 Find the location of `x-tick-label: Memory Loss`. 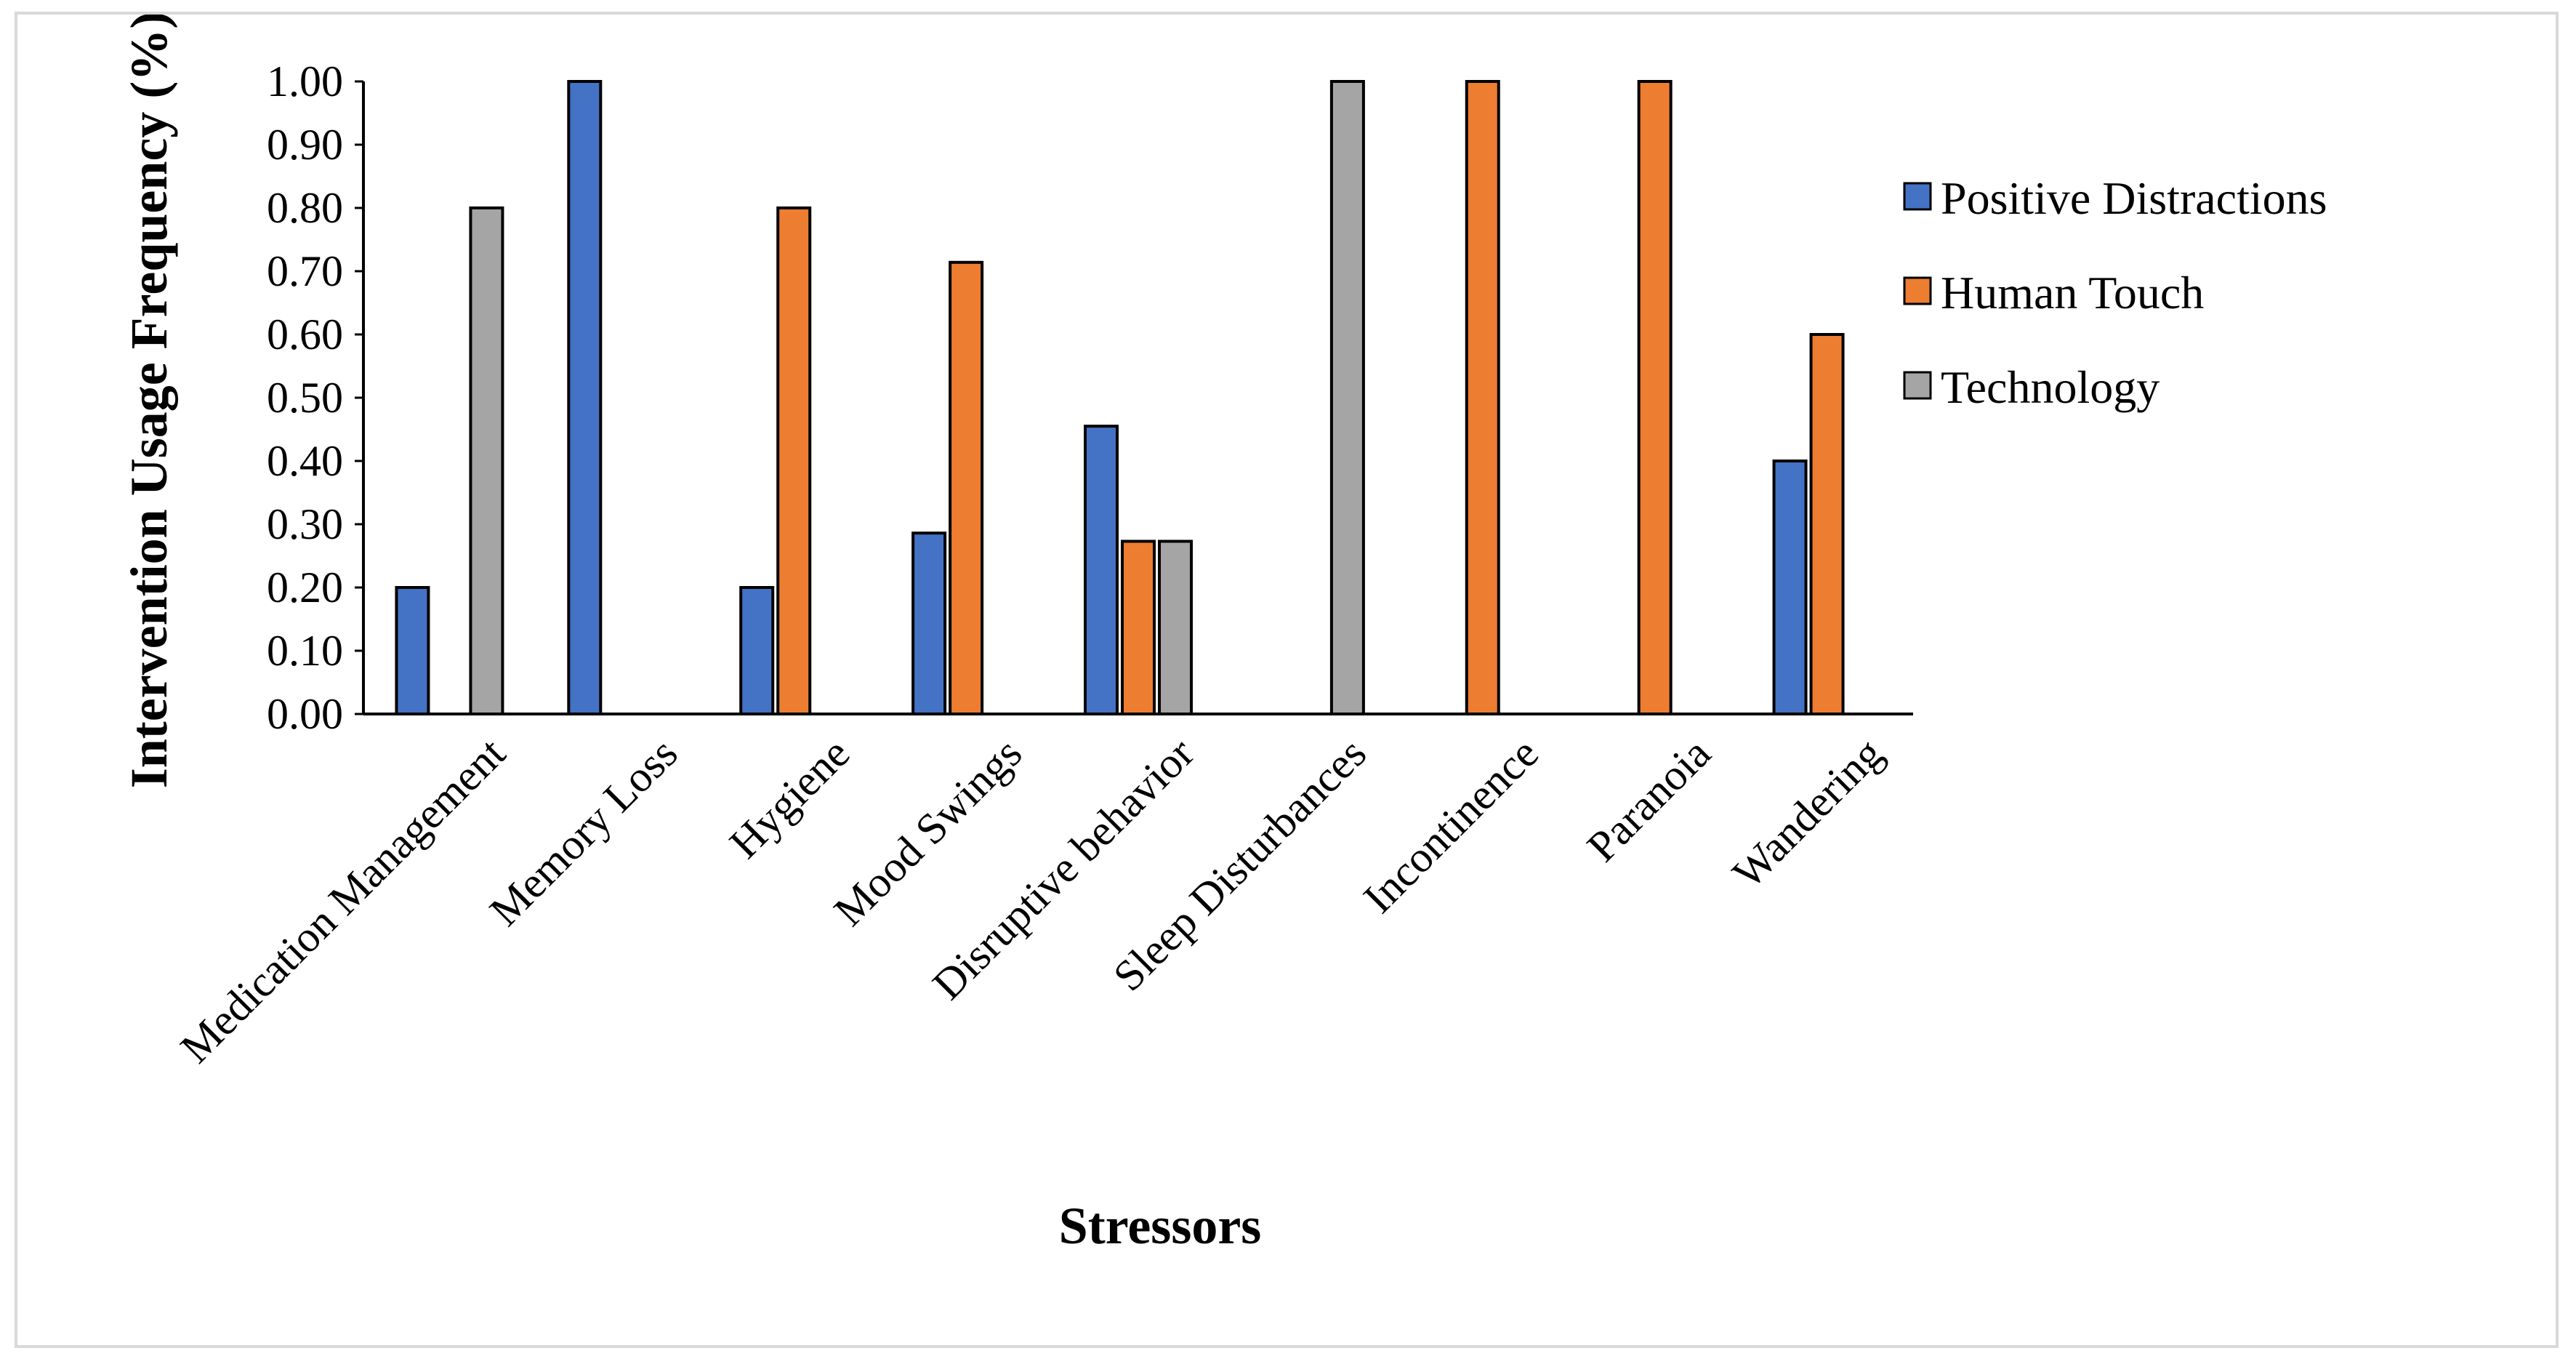

x-tick-label: Memory Loss is located at coordinates (583, 832).